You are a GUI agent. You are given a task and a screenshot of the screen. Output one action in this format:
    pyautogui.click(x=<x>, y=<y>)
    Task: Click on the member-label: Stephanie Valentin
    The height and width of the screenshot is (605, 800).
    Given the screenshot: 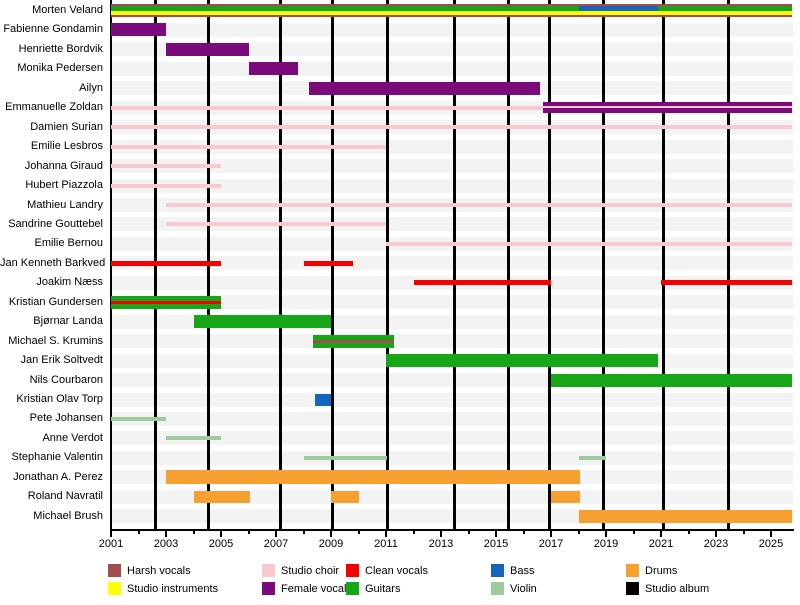 What is the action you would take?
    pyautogui.click(x=57, y=457)
    